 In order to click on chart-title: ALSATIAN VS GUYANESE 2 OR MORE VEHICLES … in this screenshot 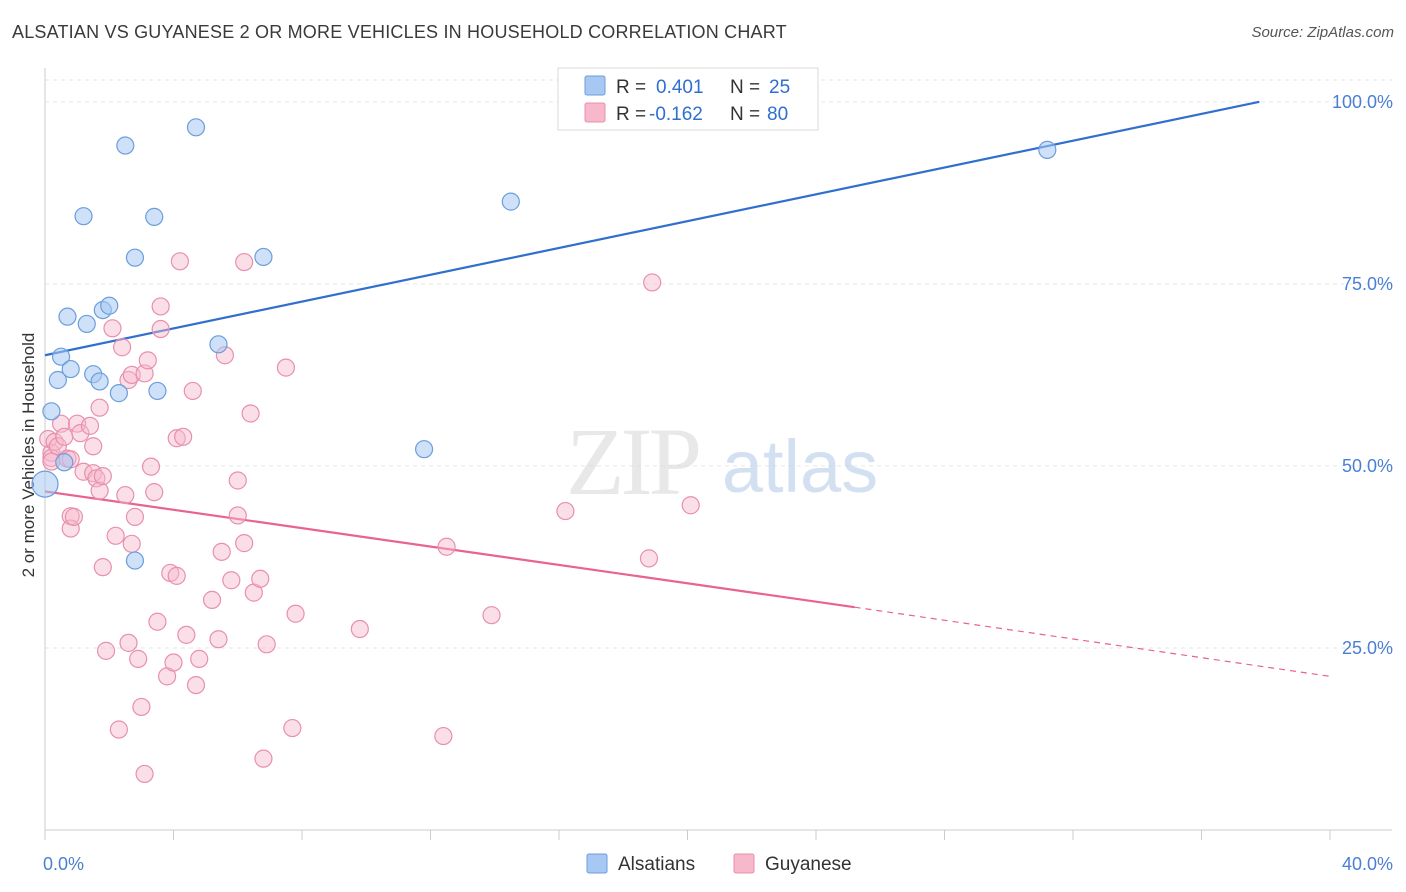, I will do `click(399, 32)`.